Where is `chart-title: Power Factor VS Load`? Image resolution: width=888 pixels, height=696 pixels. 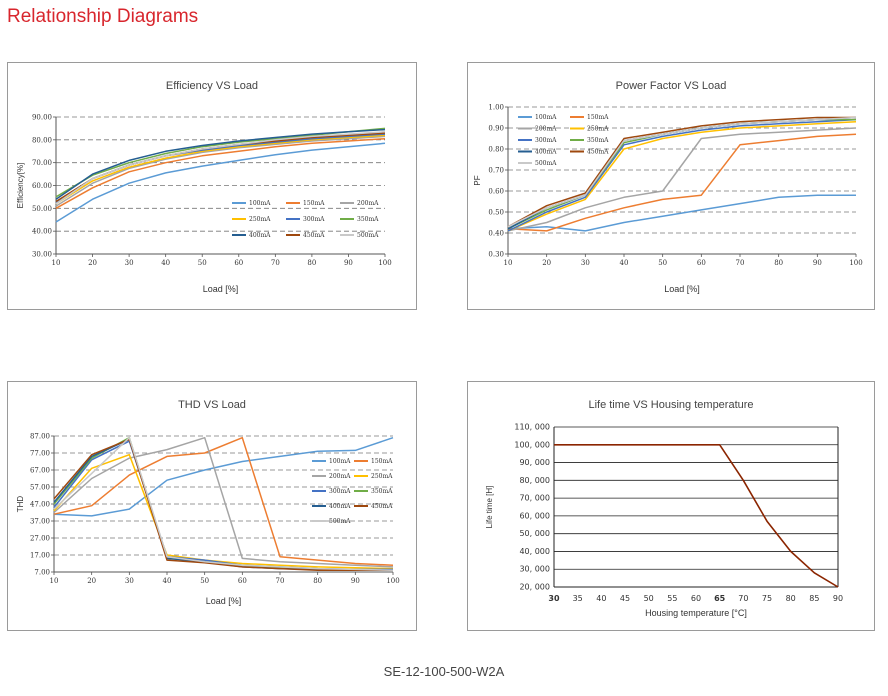
chart-title: Power Factor VS Load is located at coordinates (671, 86).